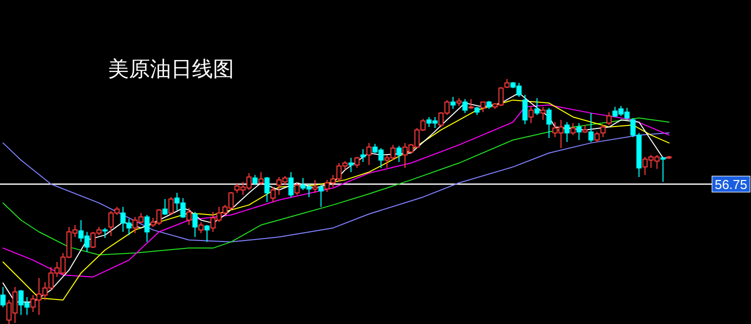 The width and height of the screenshot is (751, 324). Describe the element at coordinates (171, 69) in the screenshot. I see `chart-title: 美原油日线图` at that location.